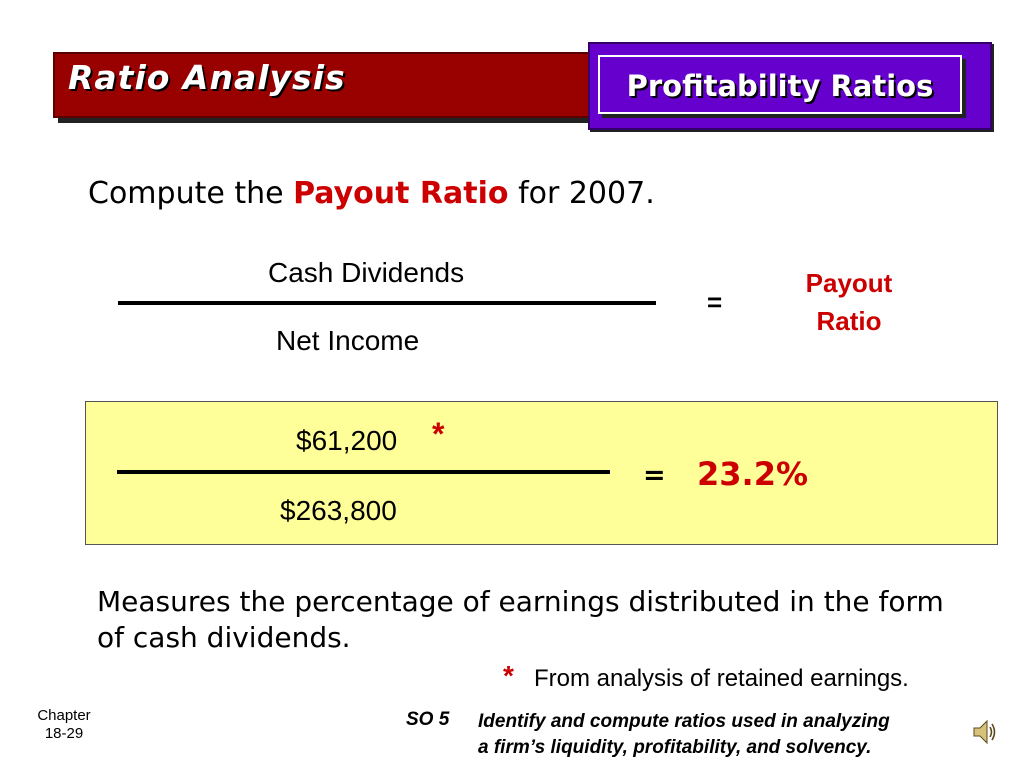 The height and width of the screenshot is (768, 1024). I want to click on compute-highlight: Payout Ratio, so click(401, 193).